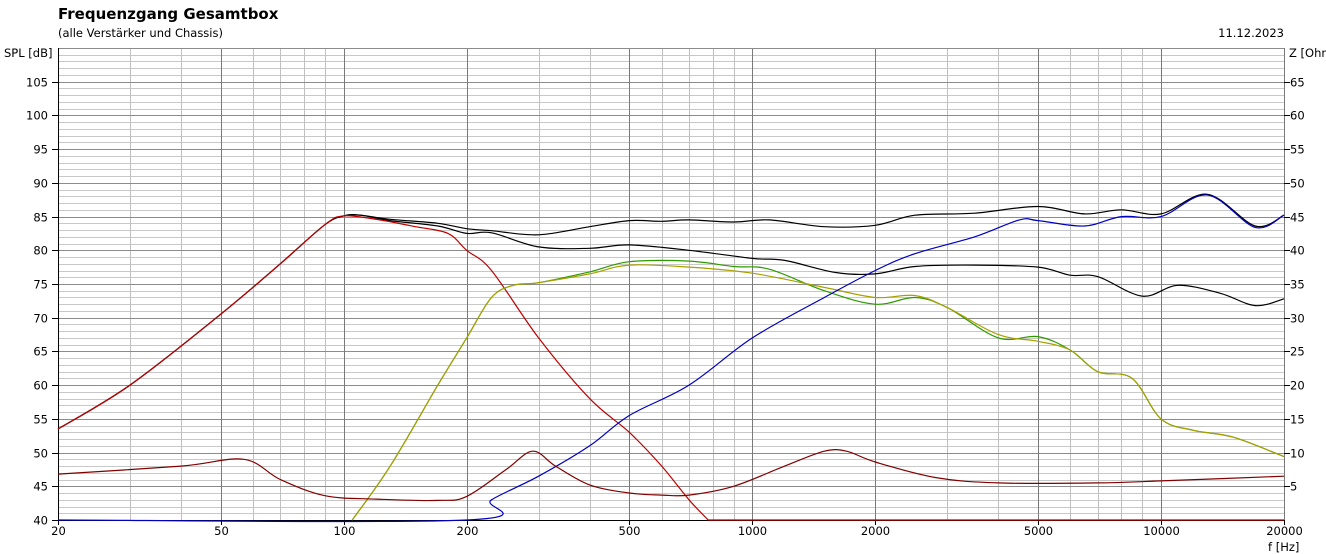 Image resolution: width=1326 pixels, height=554 pixels. I want to click on svg-text: 35, so click(1297, 285).